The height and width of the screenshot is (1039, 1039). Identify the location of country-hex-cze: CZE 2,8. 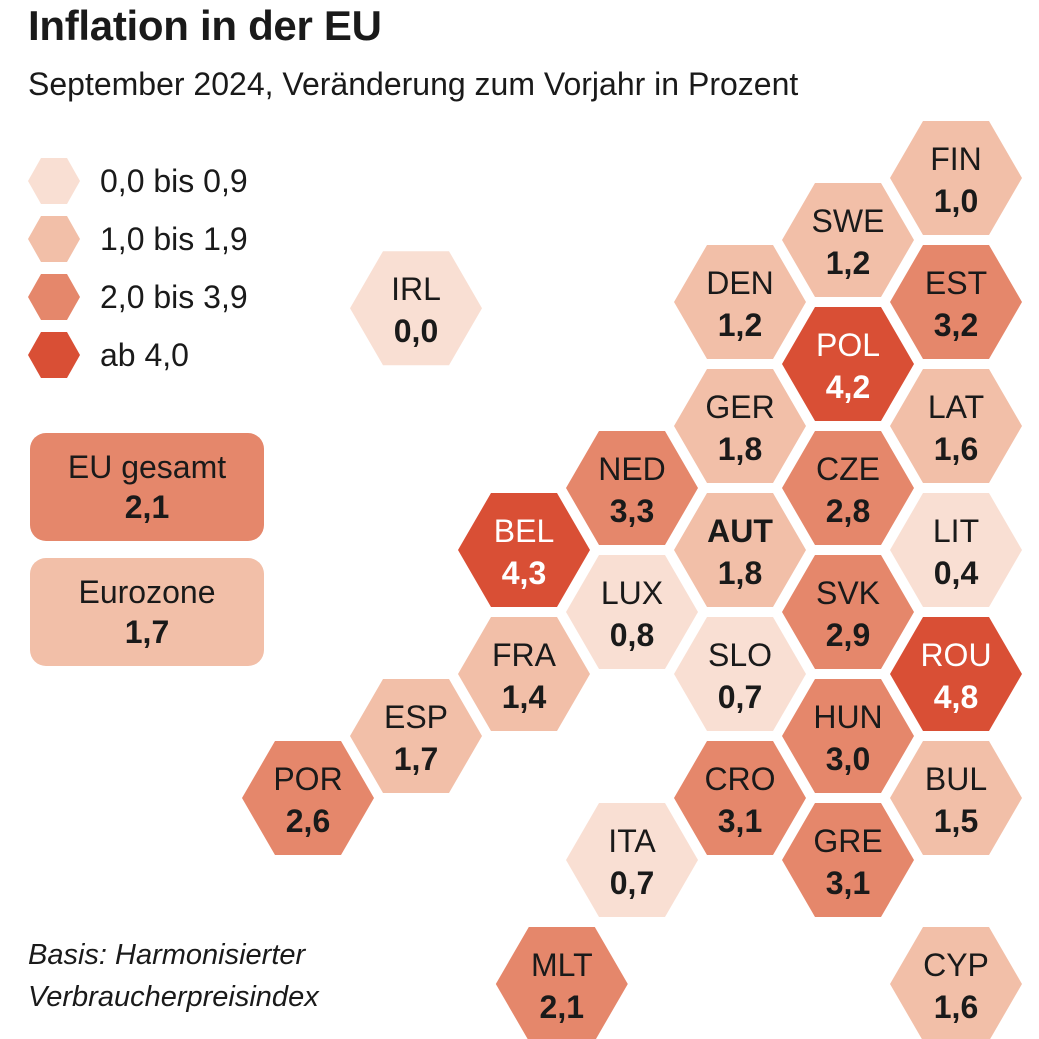
(848, 488).